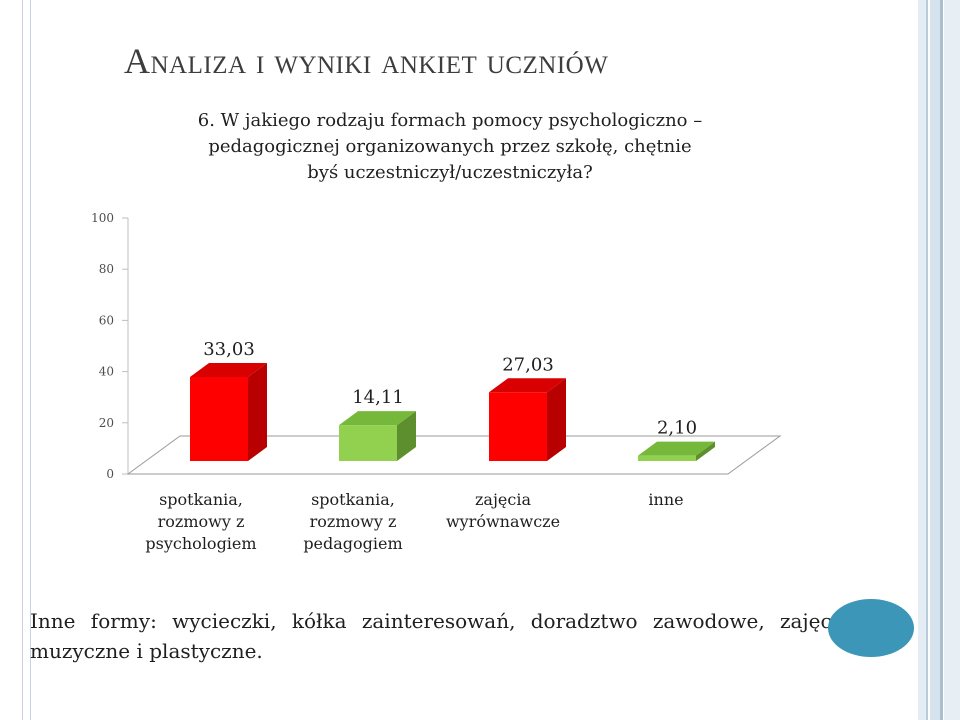 The image size is (960, 720). Describe the element at coordinates (454, 455) in the screenshot. I see `chart-floor` at that location.